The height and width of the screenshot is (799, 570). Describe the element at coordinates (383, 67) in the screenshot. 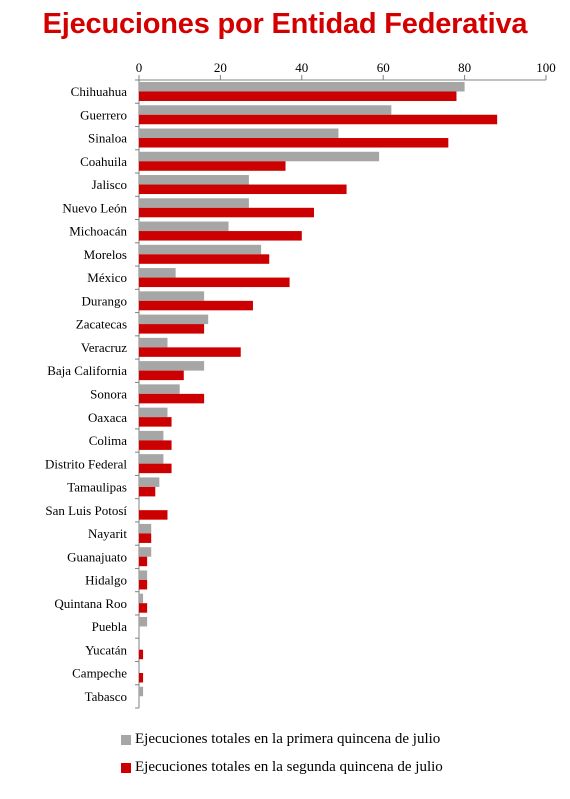

I see `x-tick-label: 60` at that location.